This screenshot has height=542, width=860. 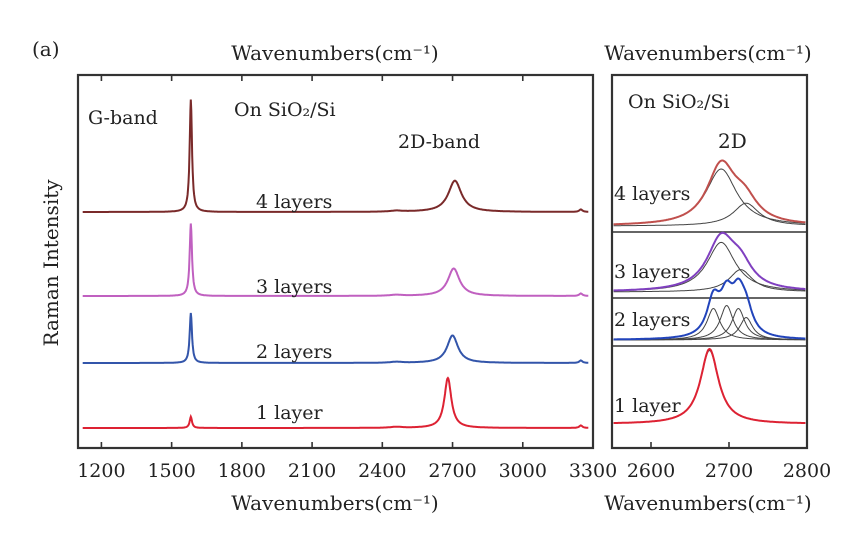 What do you see at coordinates (242, 471) in the screenshot?
I see `main-x-tick-label: 1800` at bounding box center [242, 471].